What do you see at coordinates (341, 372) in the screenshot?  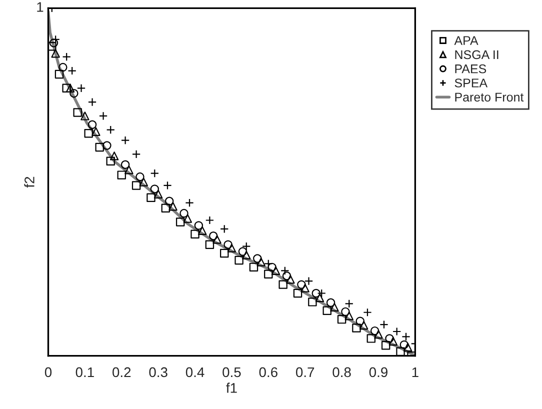 I see `x-tick-label: 0.8` at bounding box center [341, 372].